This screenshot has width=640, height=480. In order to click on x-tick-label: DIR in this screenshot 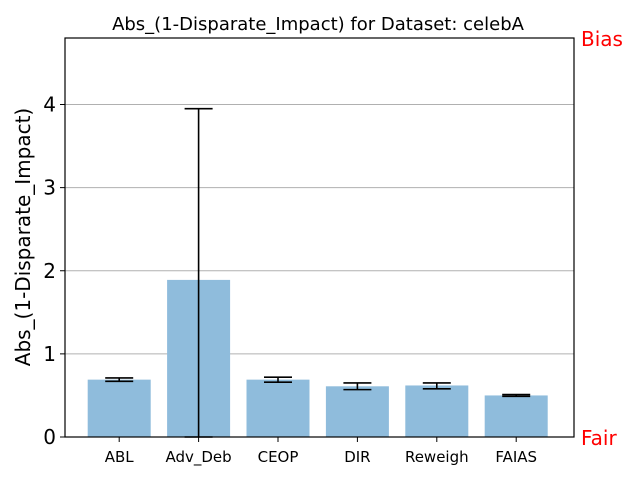, I will do `click(357, 457)`.